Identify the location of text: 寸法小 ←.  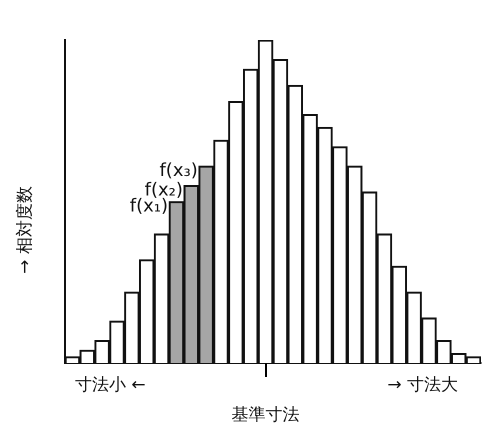
(110, 385).